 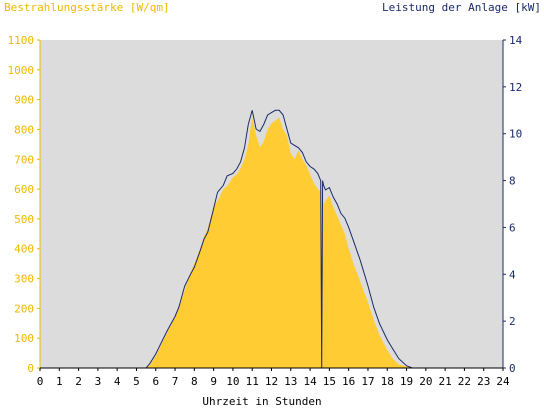 What do you see at coordinates (406, 381) in the screenshot?
I see `x-tick-label: 19` at bounding box center [406, 381].